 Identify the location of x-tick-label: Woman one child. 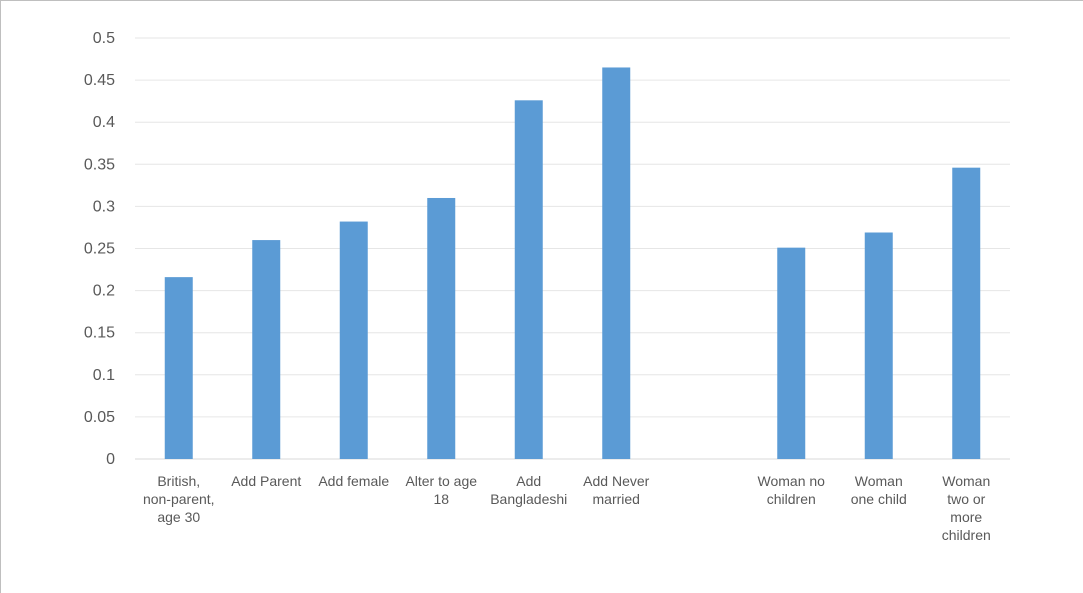
(879, 490).